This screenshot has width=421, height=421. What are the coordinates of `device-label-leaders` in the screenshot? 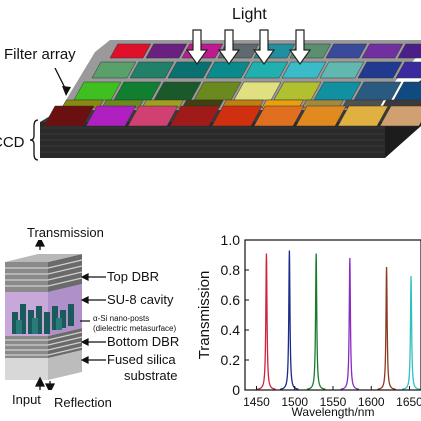 It's located at (93, 318).